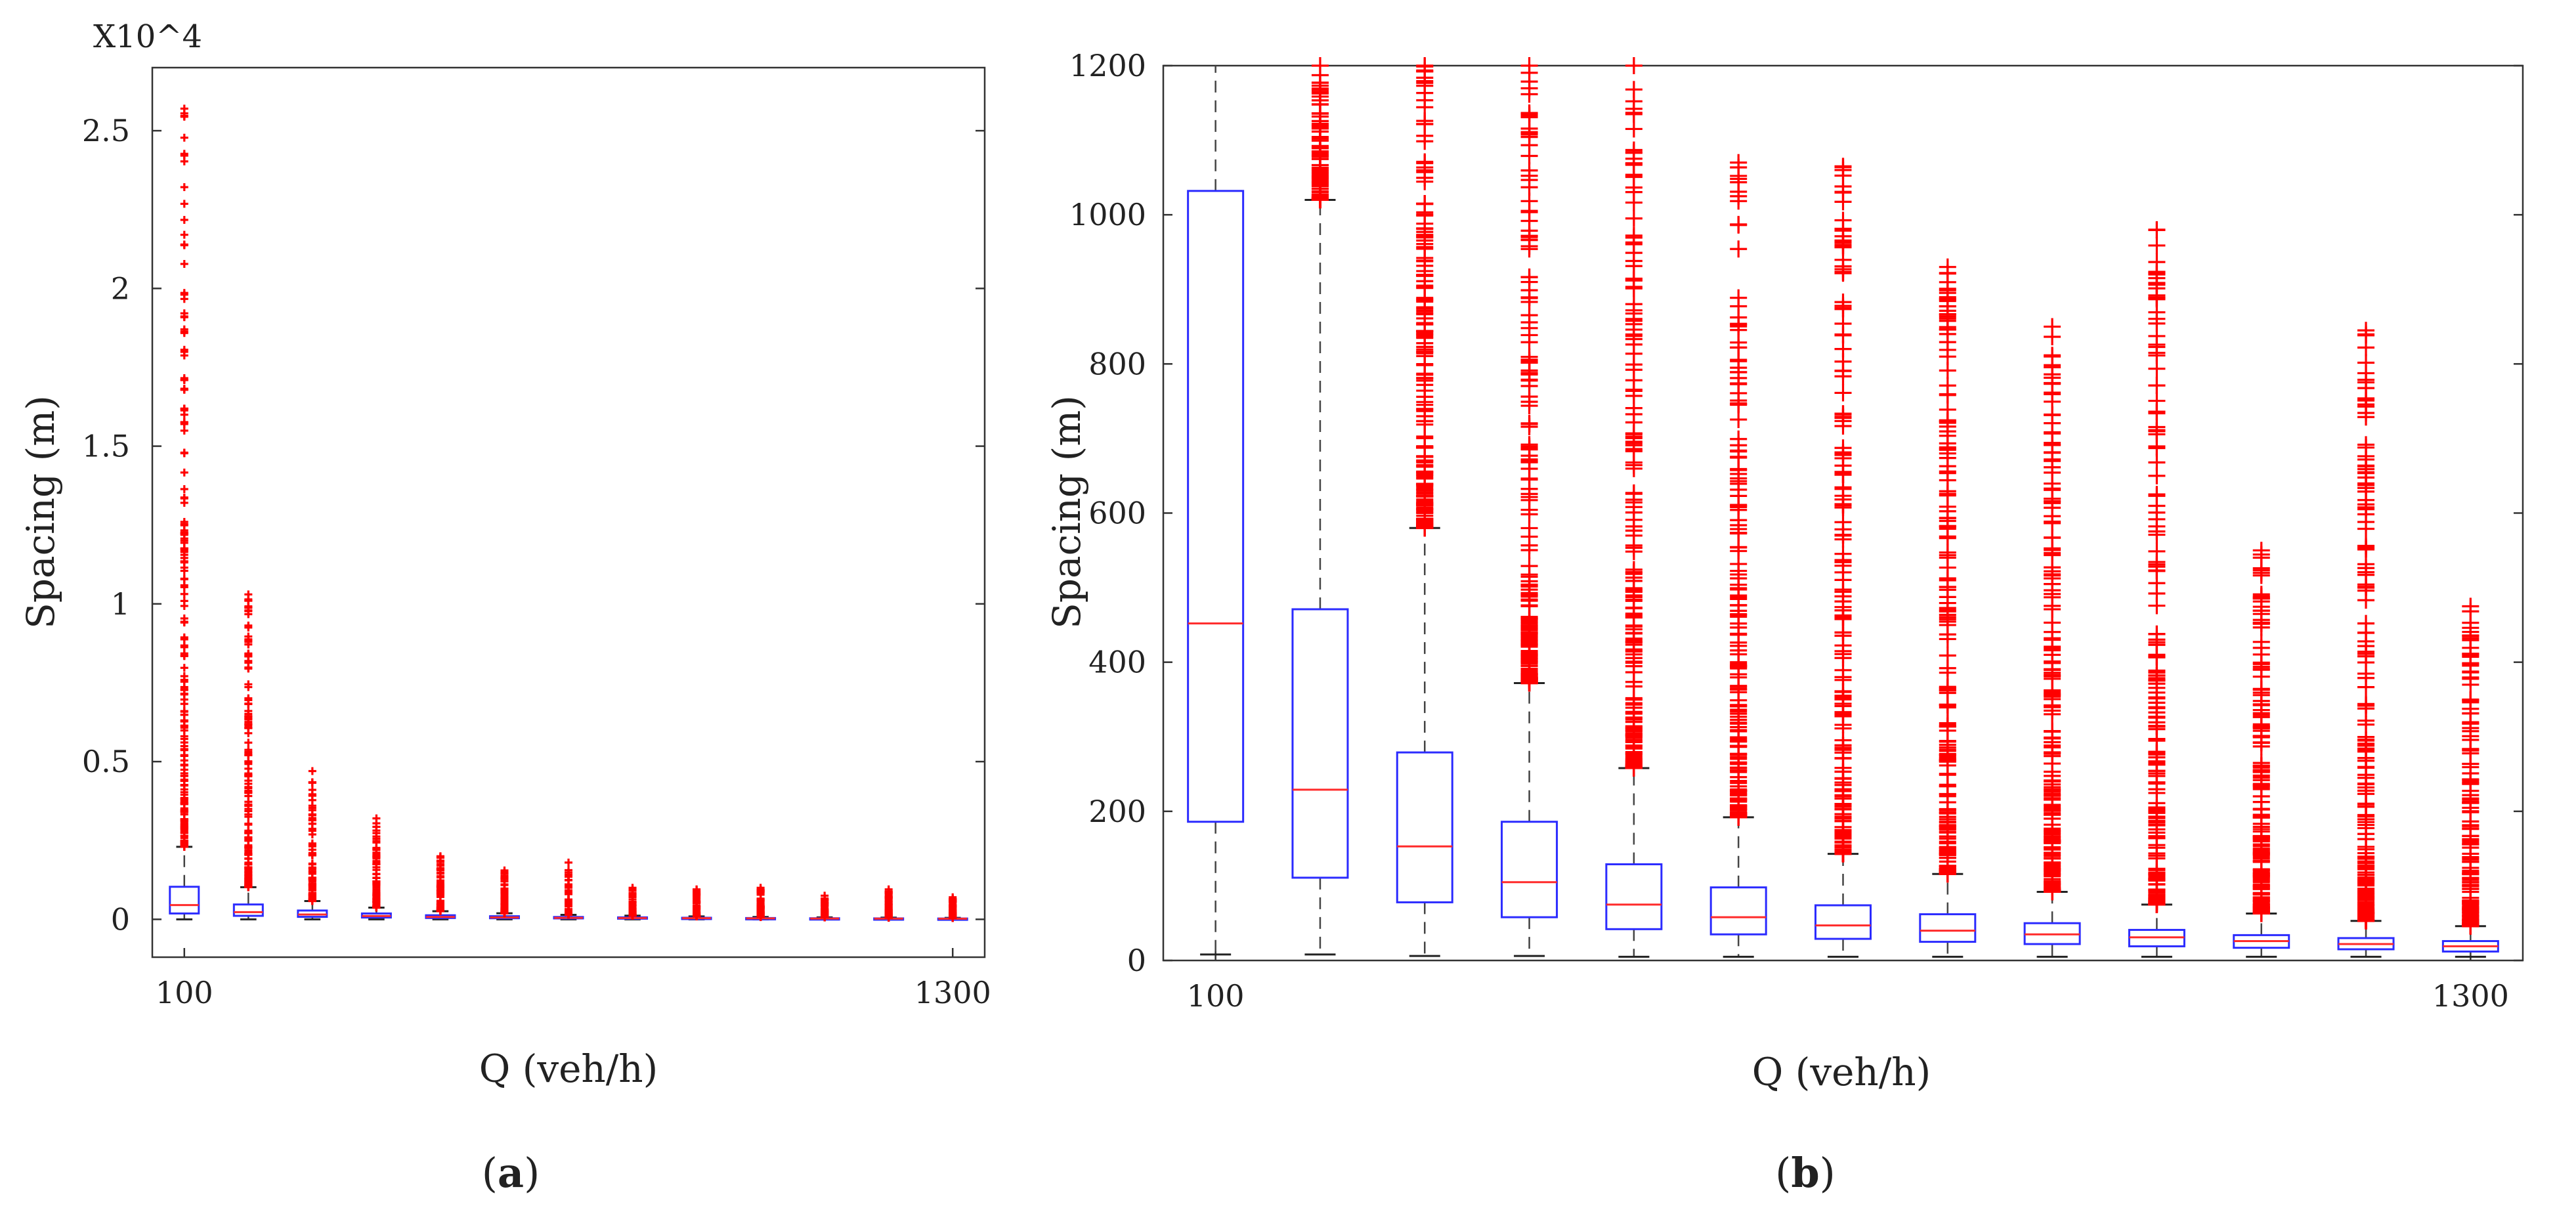  I want to click on y-tick-label: 1200, so click(1107, 65).